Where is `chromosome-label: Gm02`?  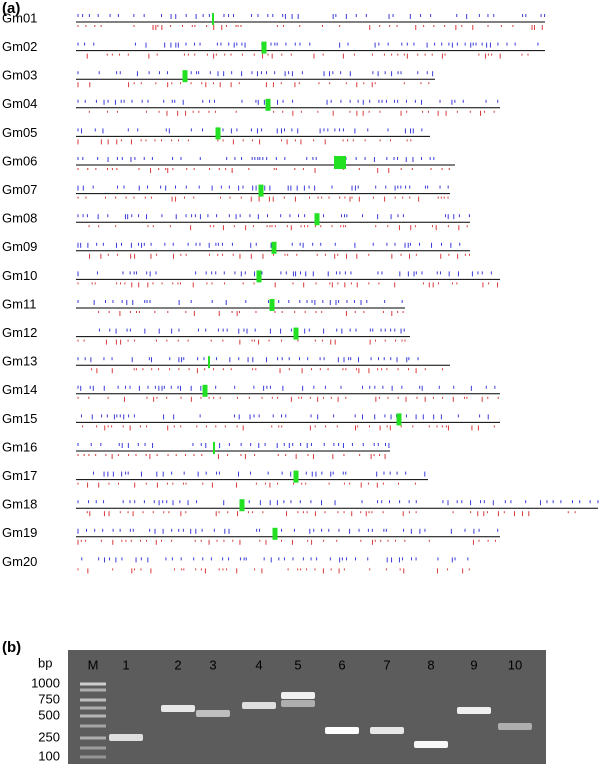 chromosome-label: Gm02 is located at coordinates (19, 46).